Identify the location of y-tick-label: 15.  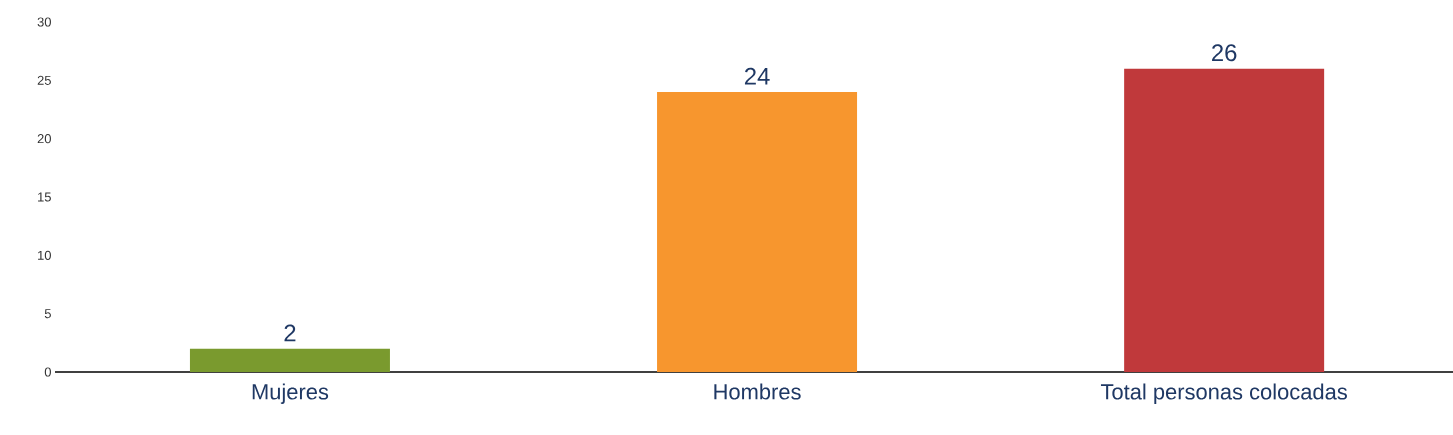
(44, 197).